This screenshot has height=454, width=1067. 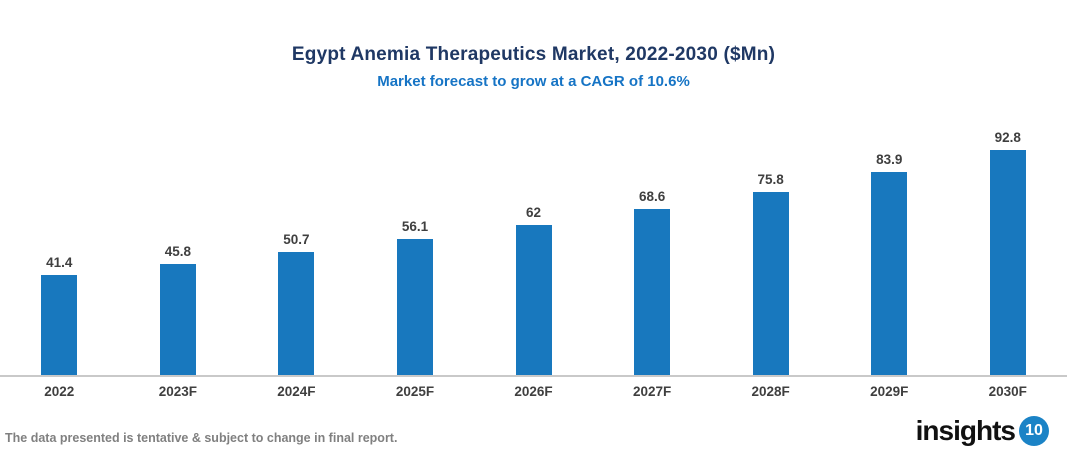 What do you see at coordinates (178, 242) in the screenshot?
I see `bar-column: 45.8` at bounding box center [178, 242].